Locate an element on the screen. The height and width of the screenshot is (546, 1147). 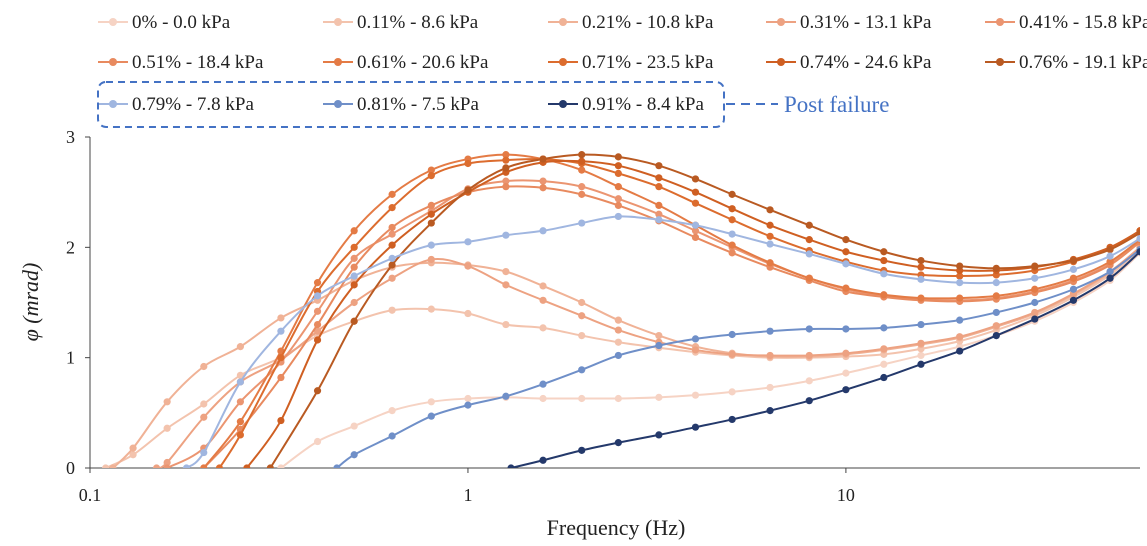
x-axis-label: Frequency (Hz) is located at coordinates (616, 527).